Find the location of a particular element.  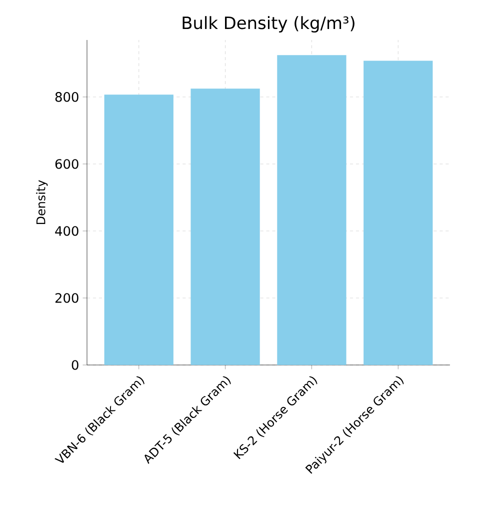

y-tick-label: 0 is located at coordinates (75, 365).